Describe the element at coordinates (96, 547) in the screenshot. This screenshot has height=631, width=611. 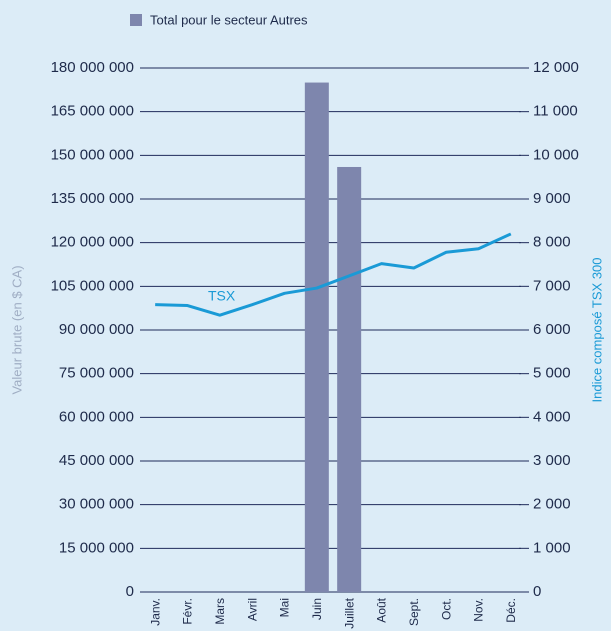
I see `y-tick-label: 15 000 000` at that location.